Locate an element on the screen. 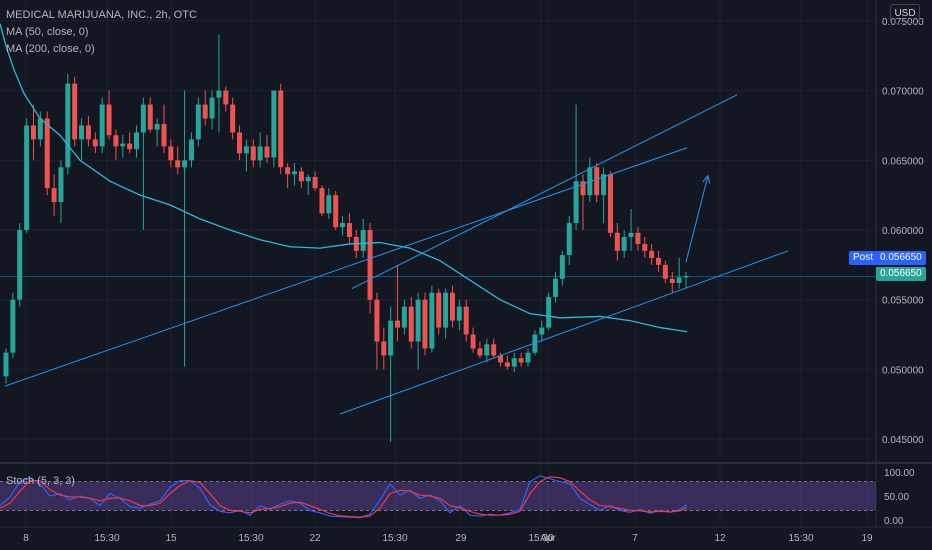 The height and width of the screenshot is (550, 932). stoch-d-line is located at coordinates (344, 497).